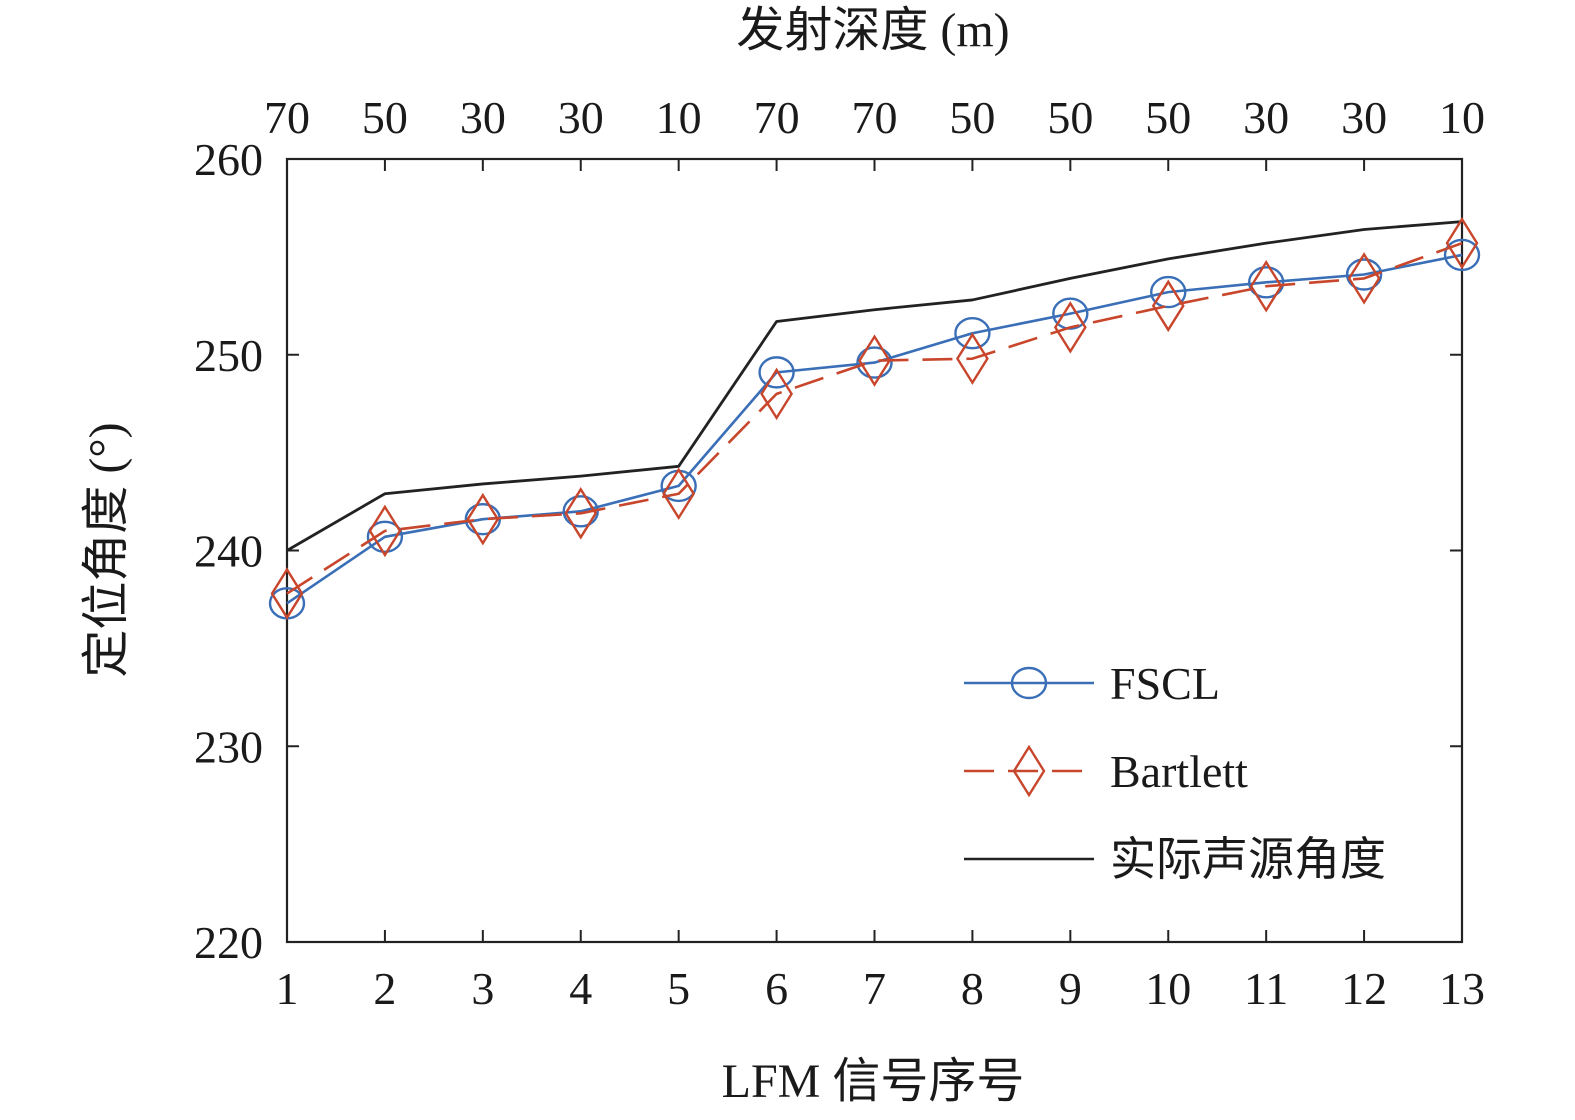 This screenshot has height=1120, width=1575. What do you see at coordinates (228, 551) in the screenshot?
I see `y-tick-label: 240` at bounding box center [228, 551].